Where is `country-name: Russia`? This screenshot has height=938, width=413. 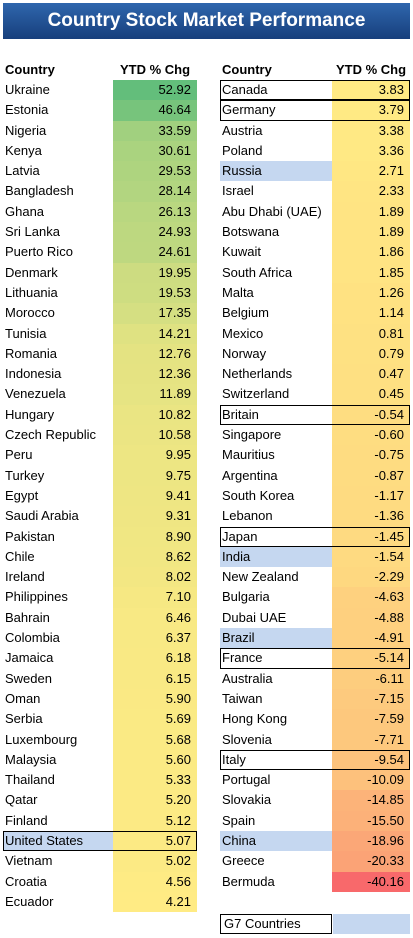 country-name: Russia is located at coordinates (276, 171).